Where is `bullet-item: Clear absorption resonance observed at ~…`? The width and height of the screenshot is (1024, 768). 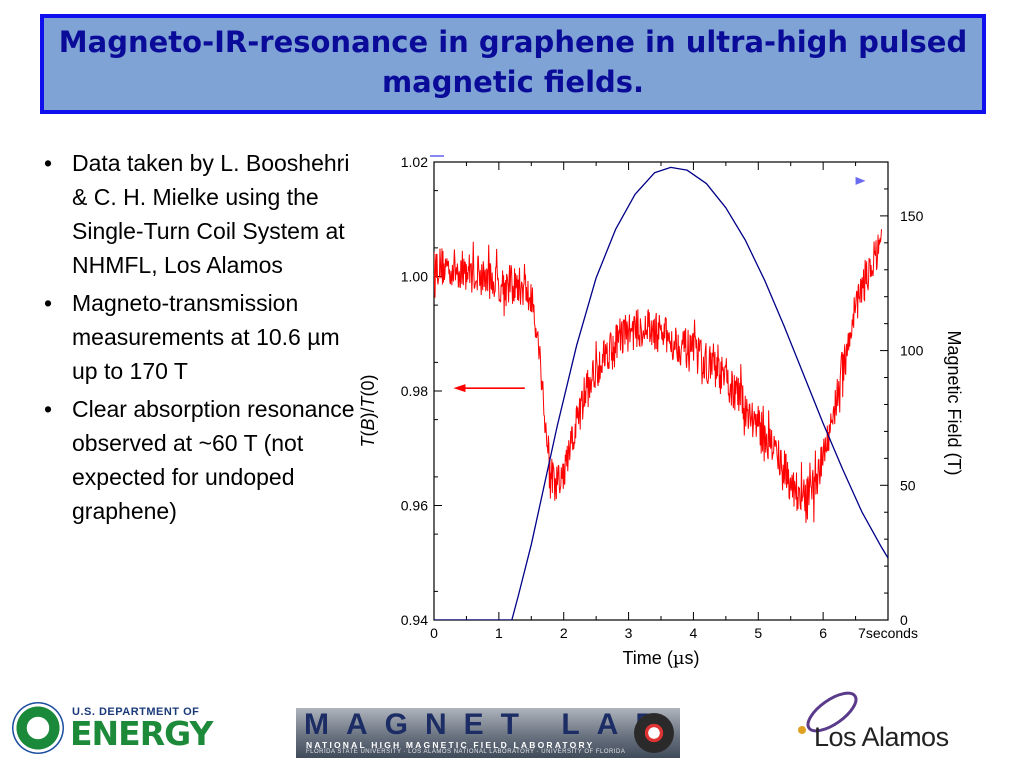
bullet-item: Clear absorption resonance observed at ~… is located at coordinates (198, 460).